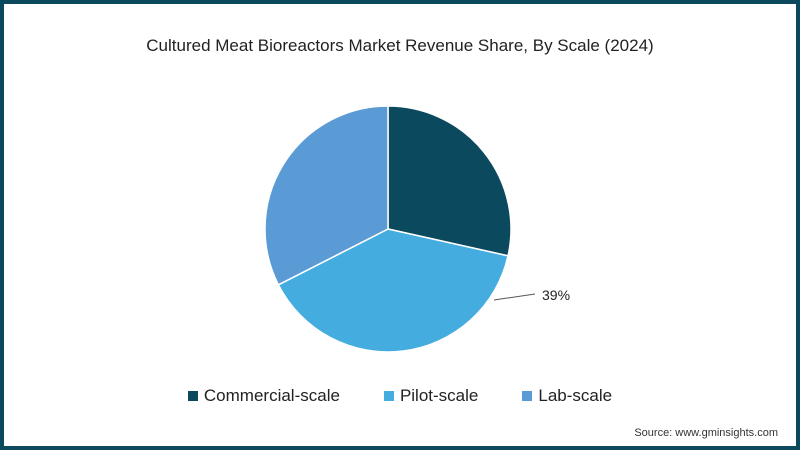  I want to click on pilot-scale-value-label: 39%, so click(556, 295).